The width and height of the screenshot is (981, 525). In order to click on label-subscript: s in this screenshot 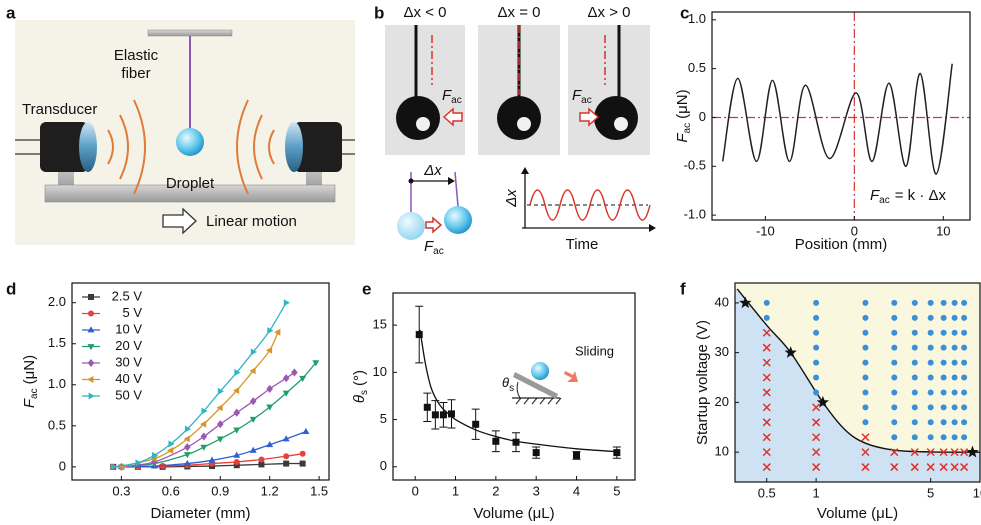, I will do `click(364, 392)`.